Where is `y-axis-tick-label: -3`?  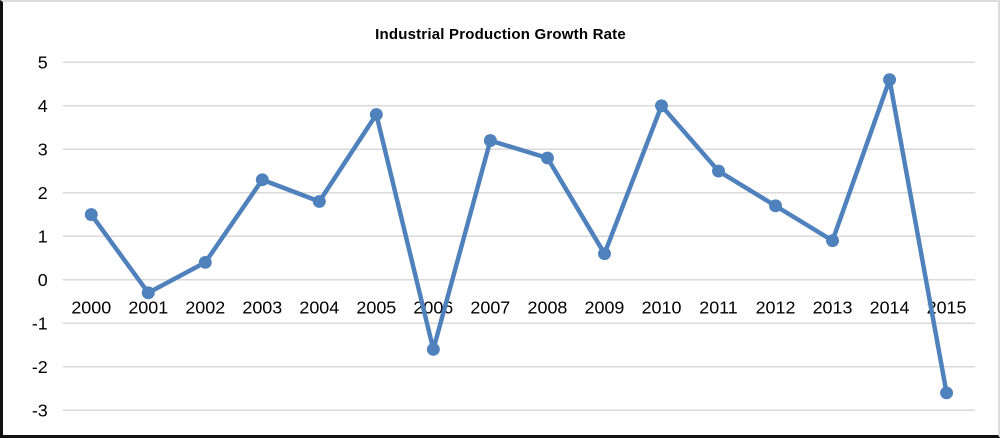
y-axis-tick-label: -3 is located at coordinates (40, 411).